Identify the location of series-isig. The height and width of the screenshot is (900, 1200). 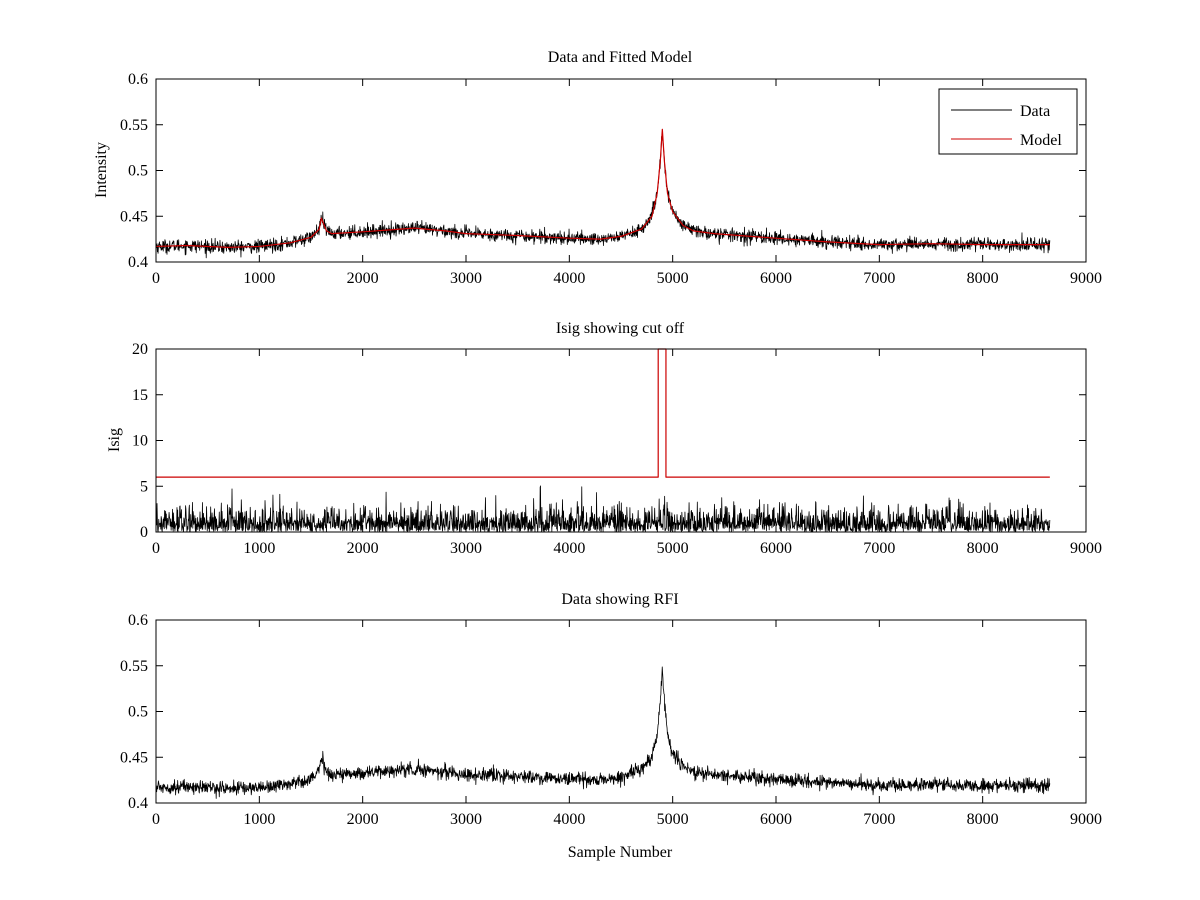
(603, 509).